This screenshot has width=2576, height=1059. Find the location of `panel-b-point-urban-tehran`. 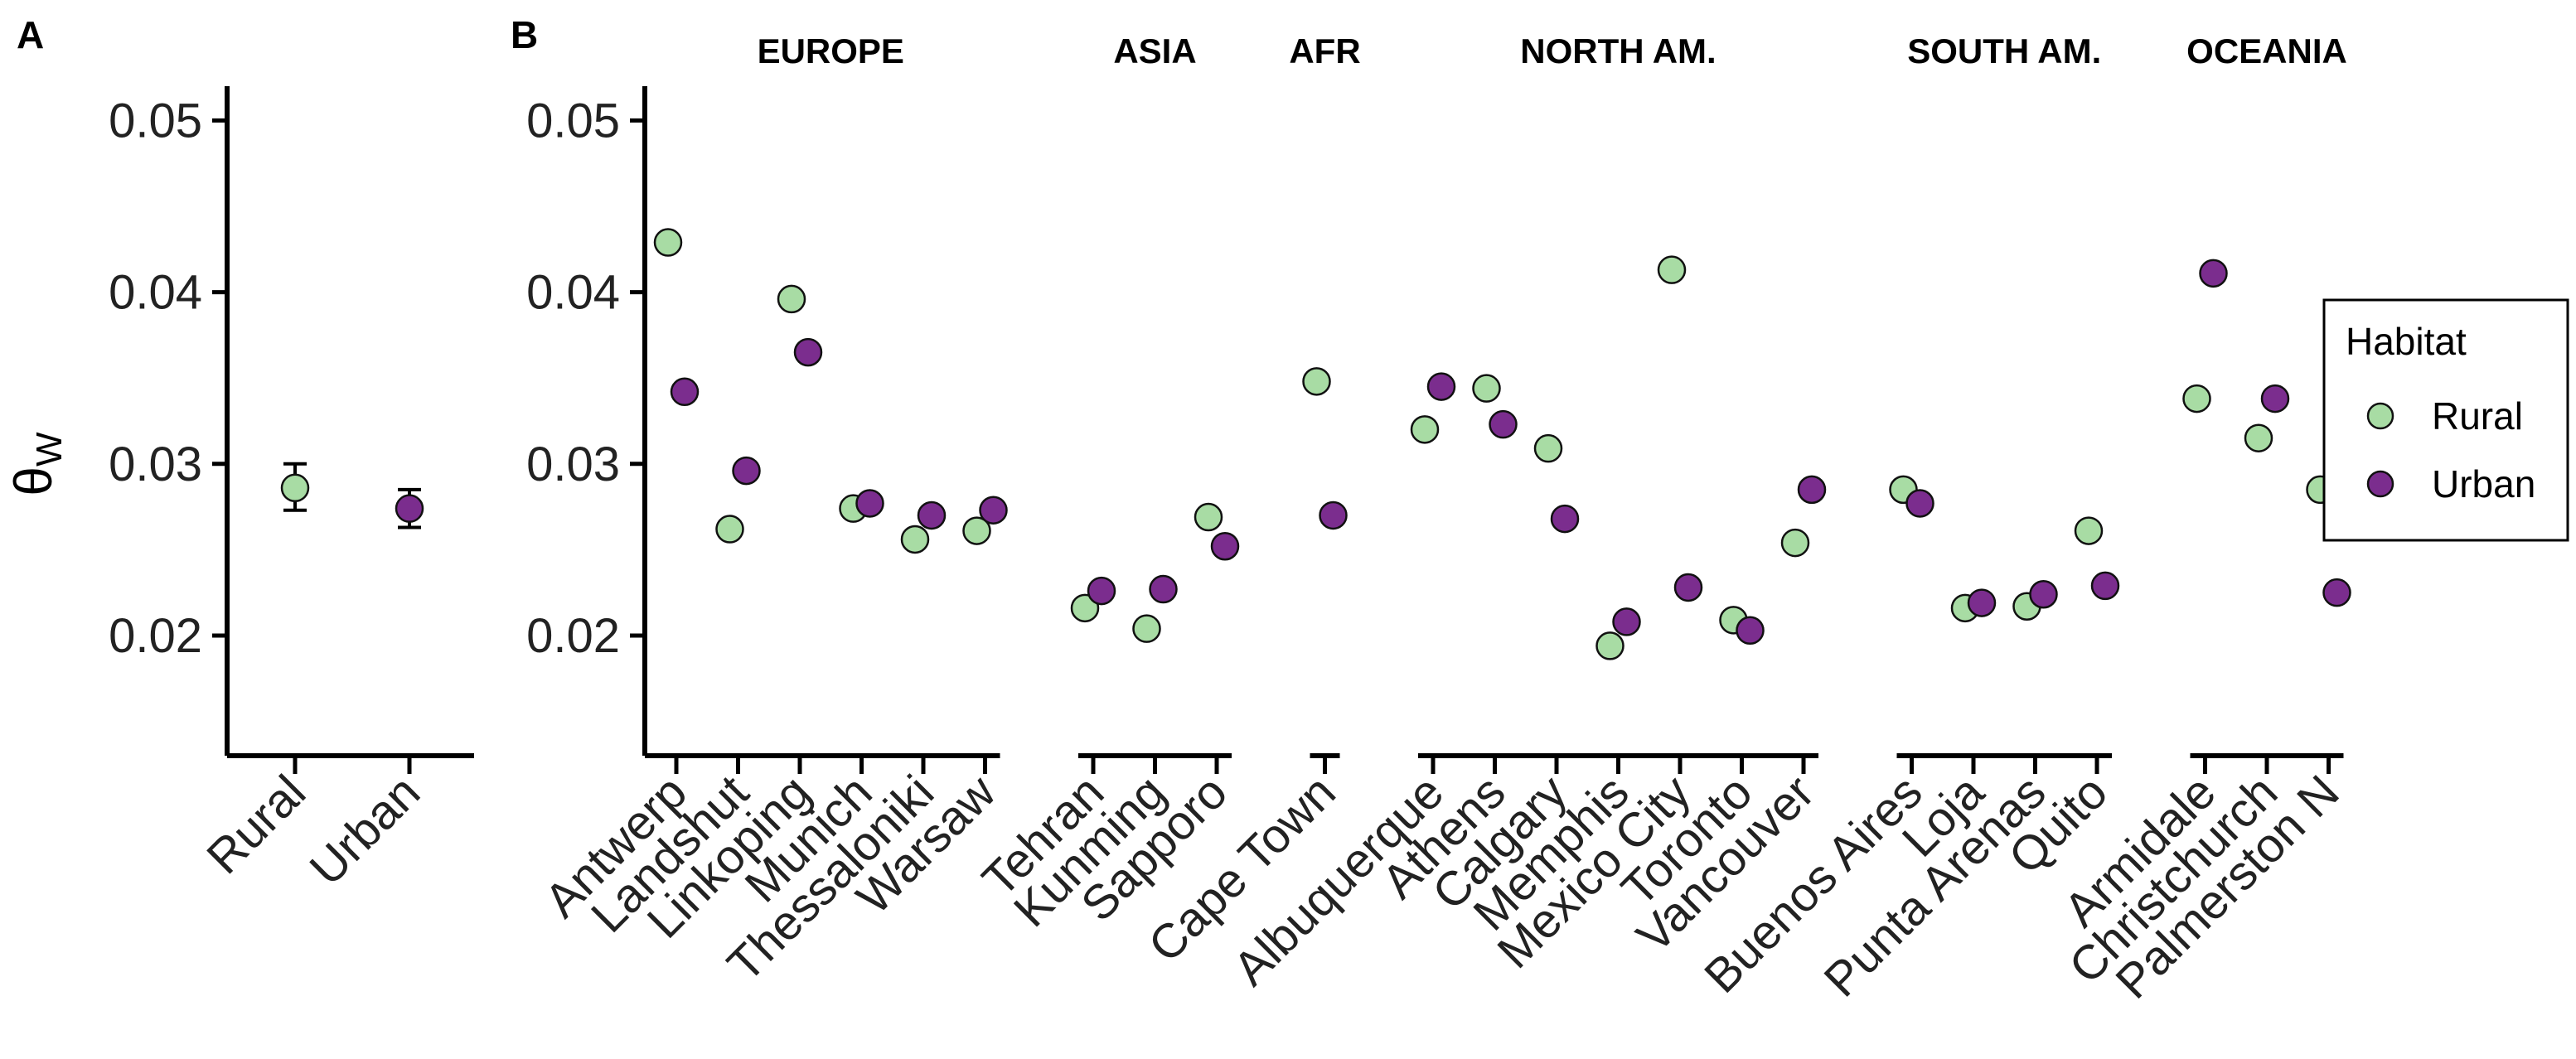

panel-b-point-urban-tehran is located at coordinates (1101, 591).